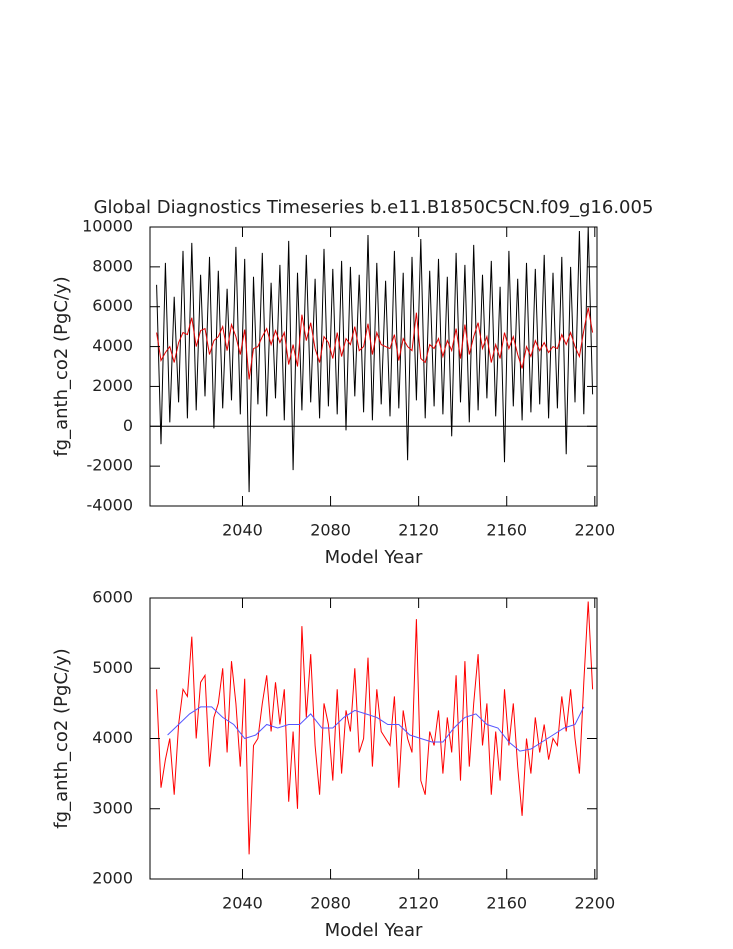 This screenshot has height=949, width=733. Describe the element at coordinates (112, 667) in the screenshot. I see `y-tick-label: 5000` at that location.